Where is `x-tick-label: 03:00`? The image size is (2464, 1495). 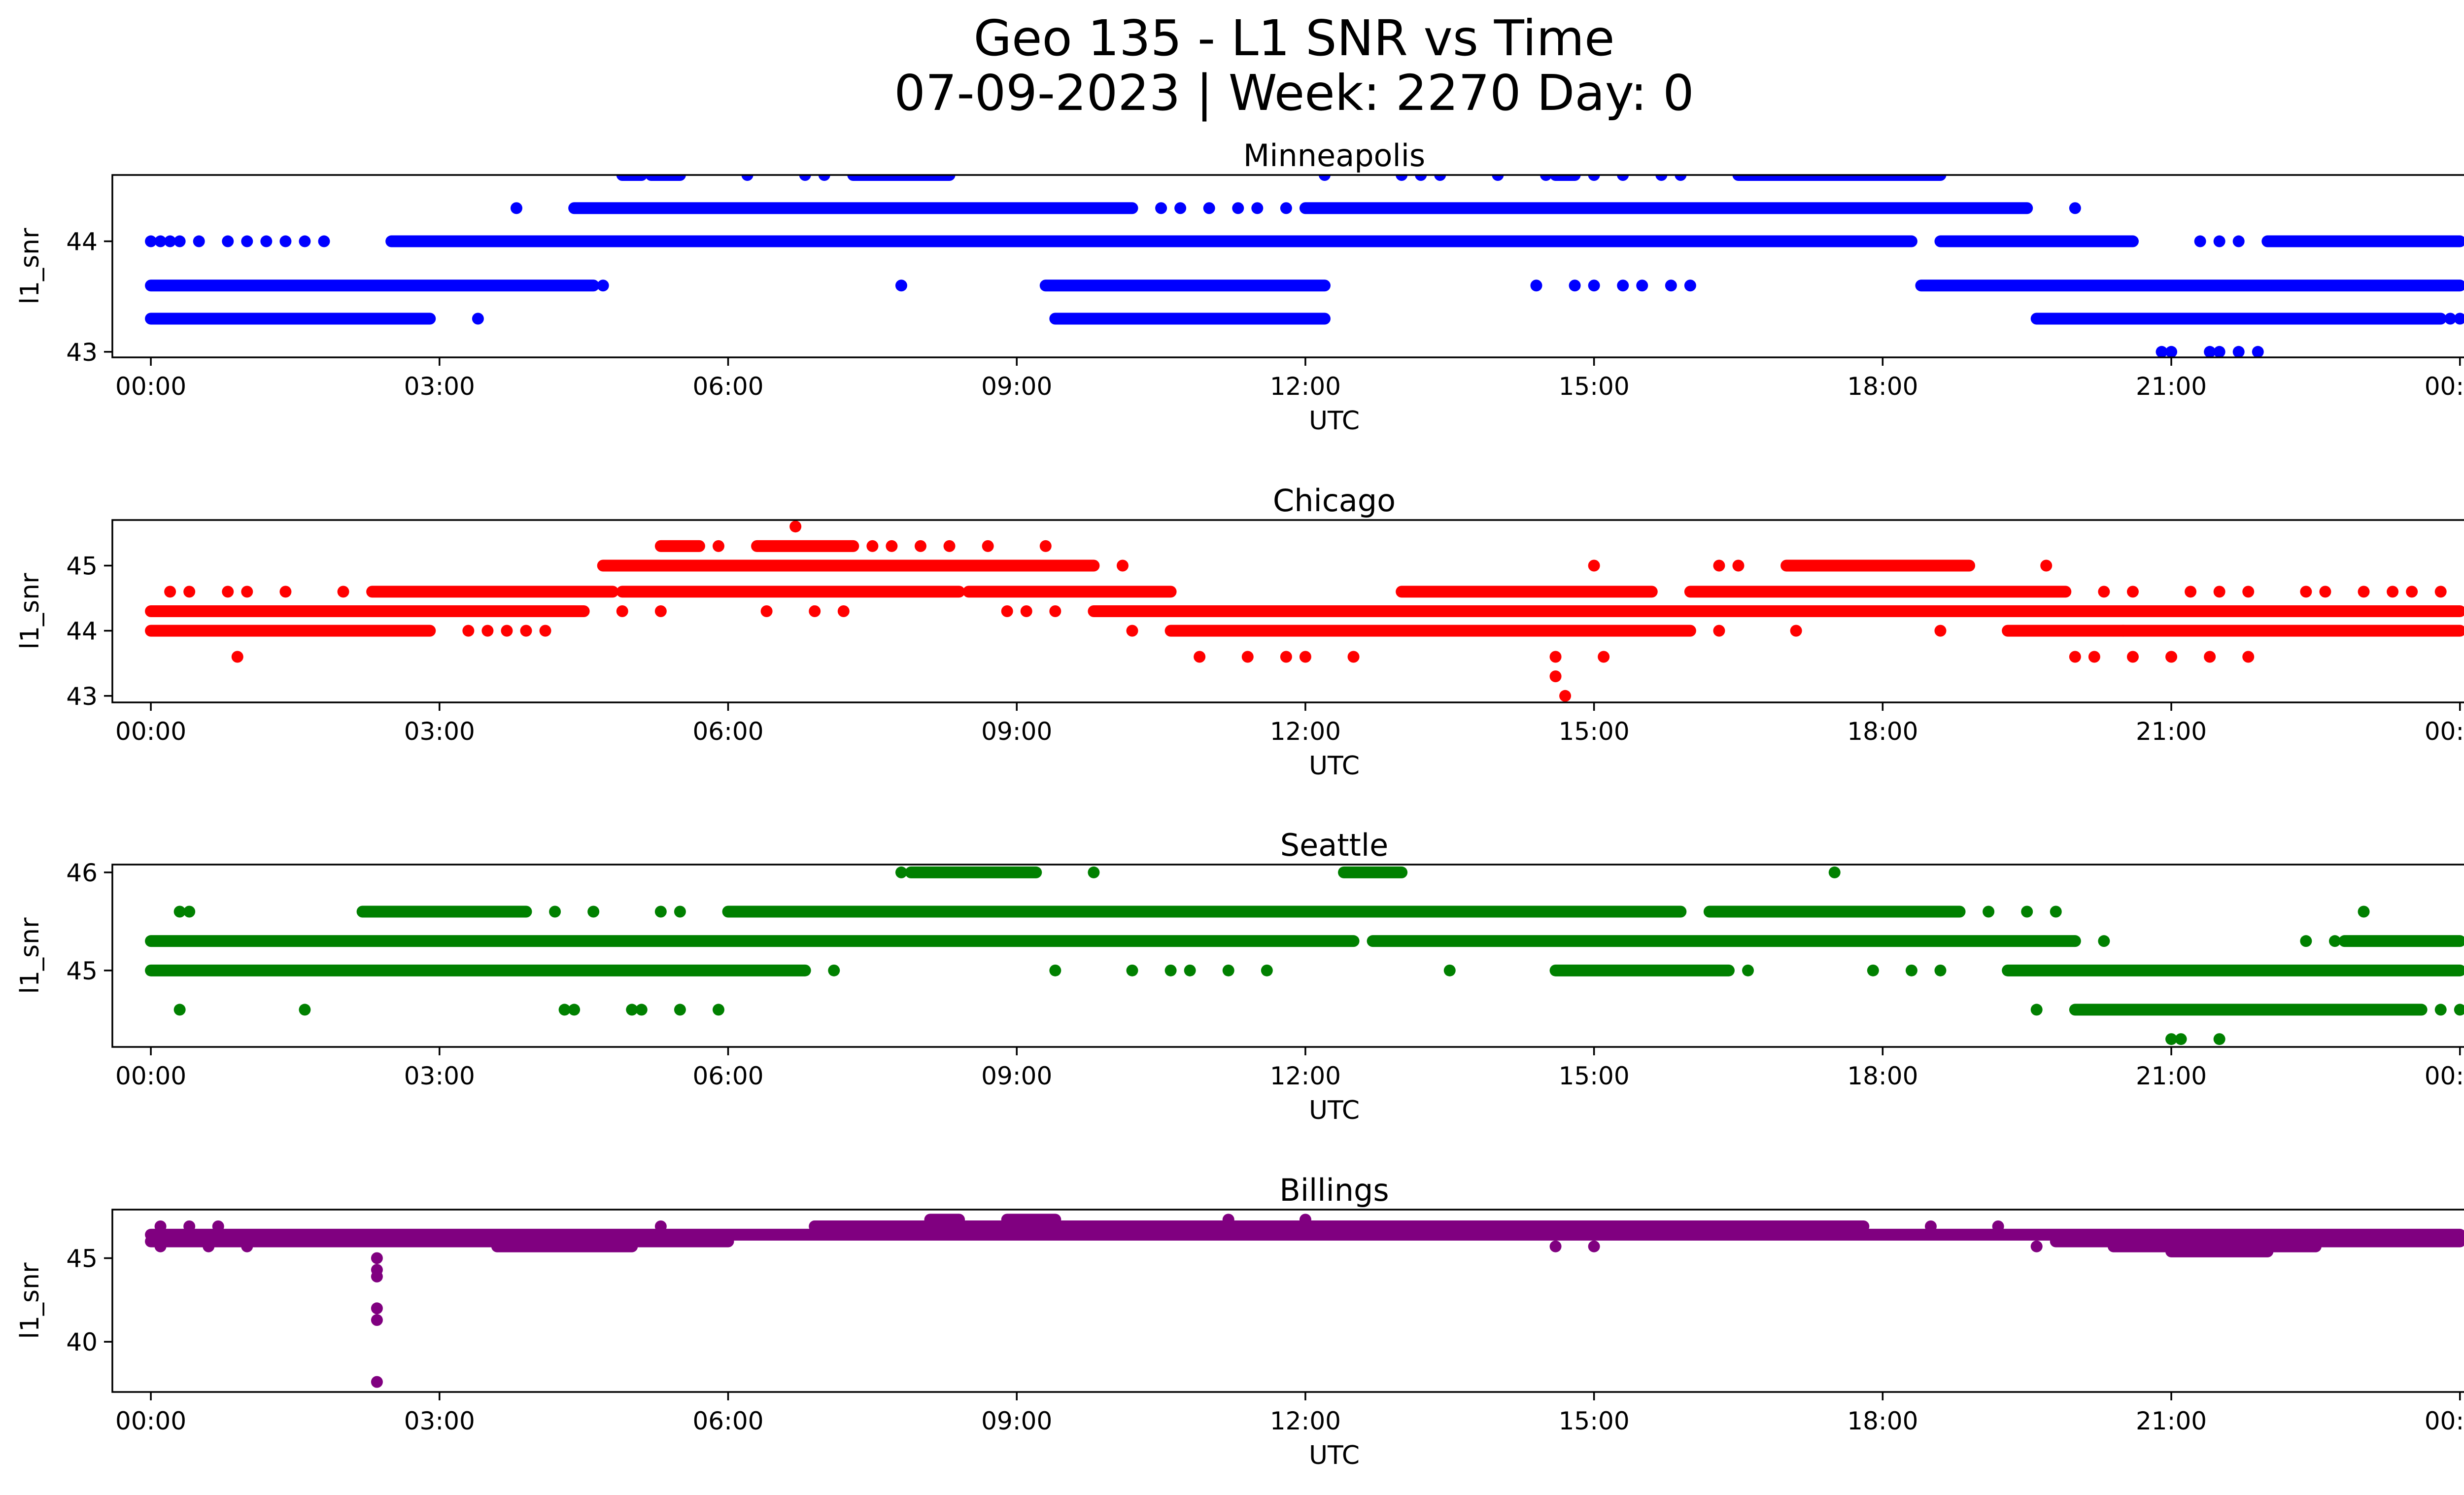 x-tick-label: 03:00 is located at coordinates (439, 731).